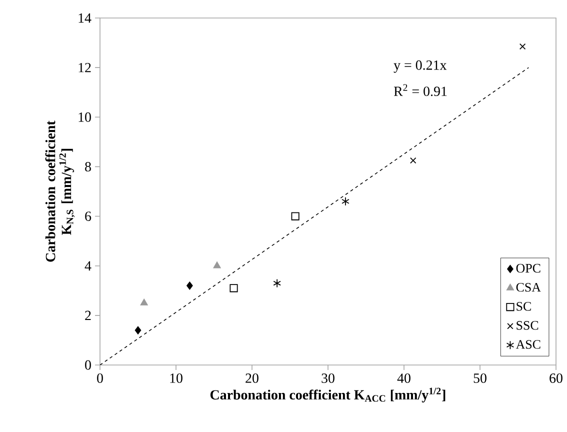 This screenshot has height=432, width=567. What do you see at coordinates (528, 268) in the screenshot?
I see `legend-label: OPC` at bounding box center [528, 268].